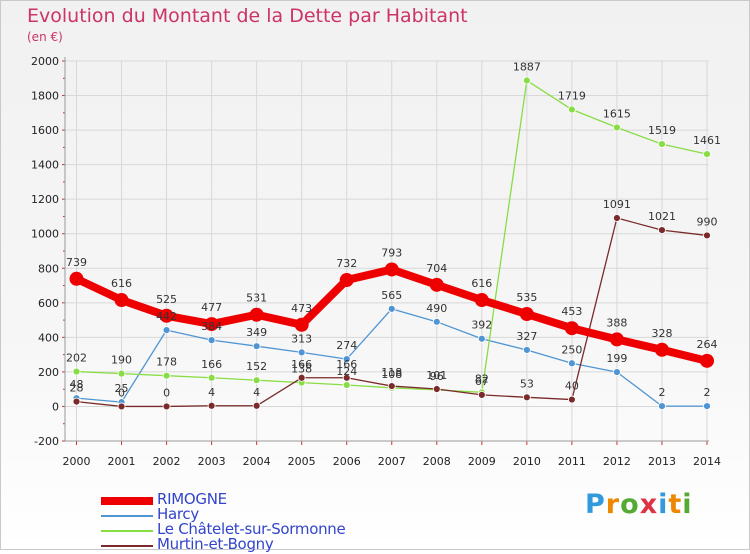  What do you see at coordinates (617, 461) in the screenshot?
I see `x-tick-label: 2012` at bounding box center [617, 461].